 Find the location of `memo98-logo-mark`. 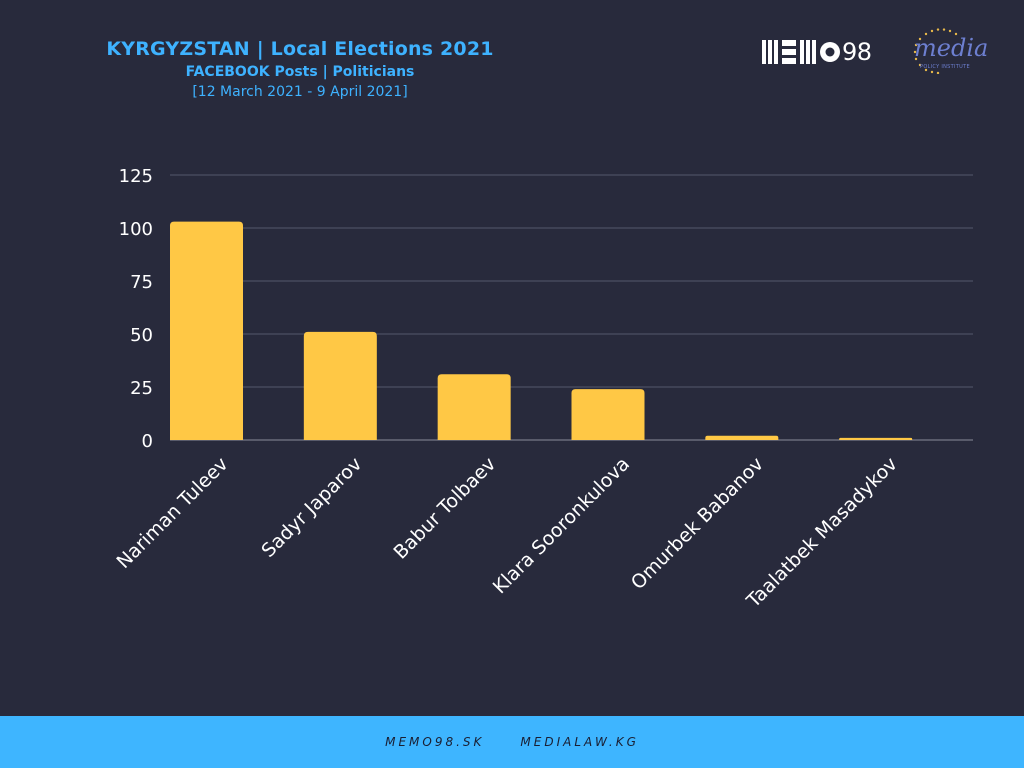

memo98-logo-mark is located at coordinates (801, 52).